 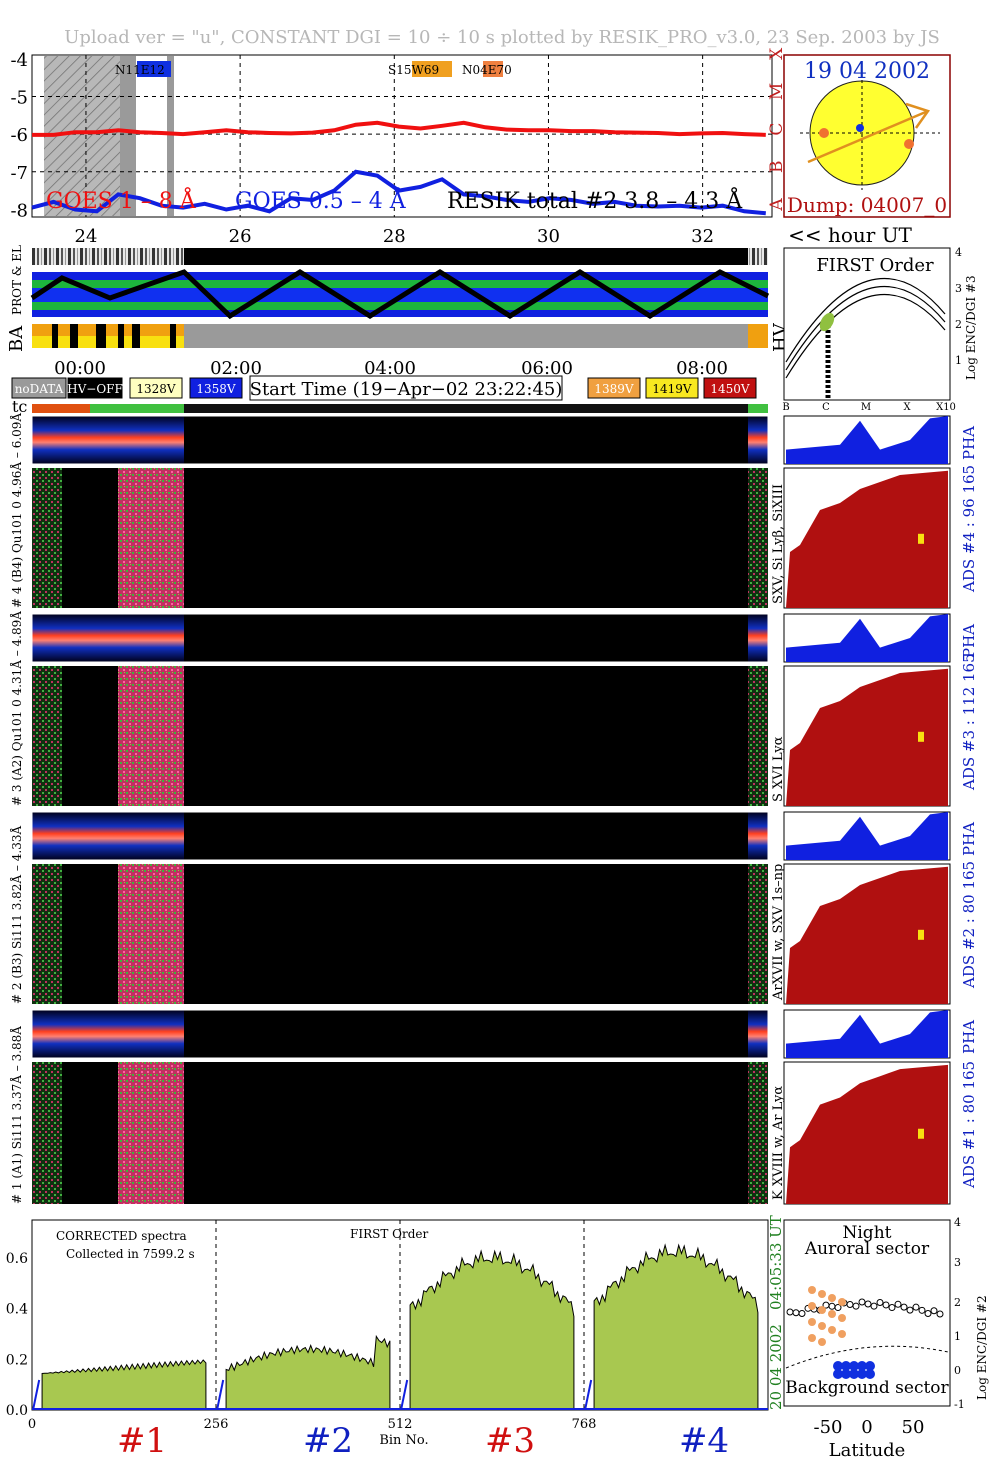 What do you see at coordinates (867, 71) in the screenshot?
I see `sun-date: 19 04 2002` at bounding box center [867, 71].